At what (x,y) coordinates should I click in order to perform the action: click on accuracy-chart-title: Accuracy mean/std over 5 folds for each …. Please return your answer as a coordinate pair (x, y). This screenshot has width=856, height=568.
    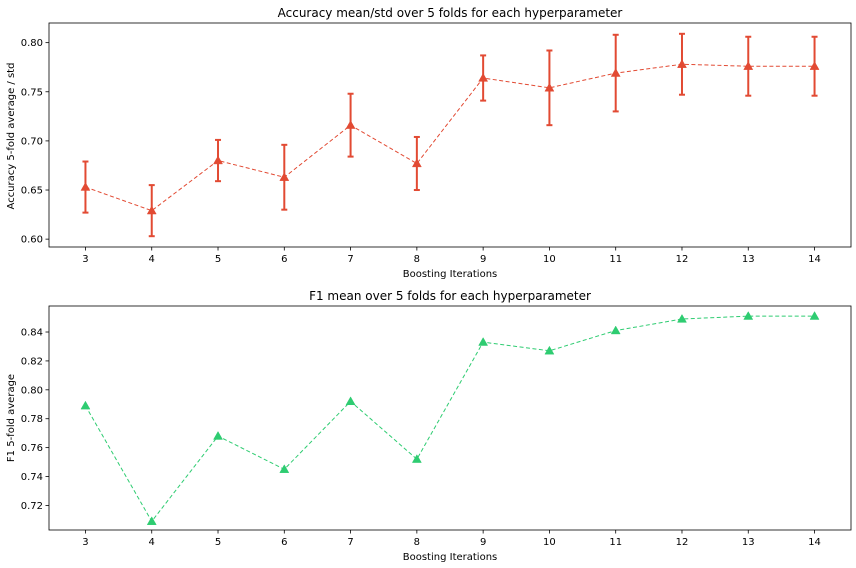
    Looking at the image, I should click on (450, 13).